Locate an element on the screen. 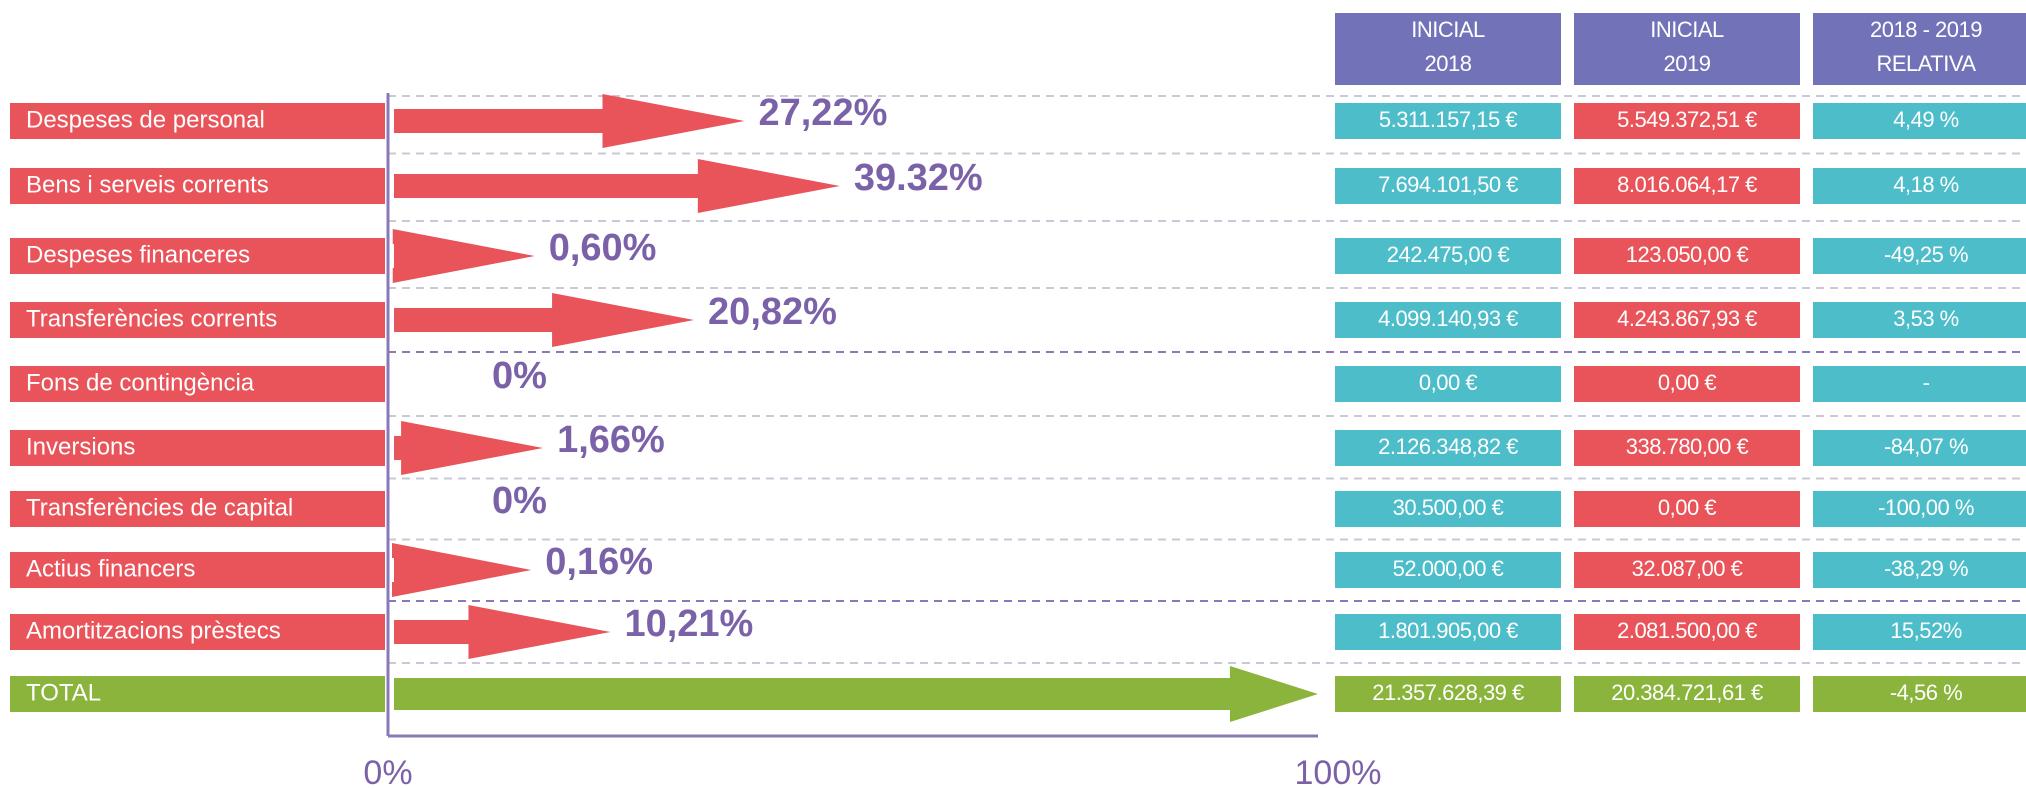 The width and height of the screenshot is (2026, 789). table-cell-text: 32.087,00 € is located at coordinates (1687, 568).